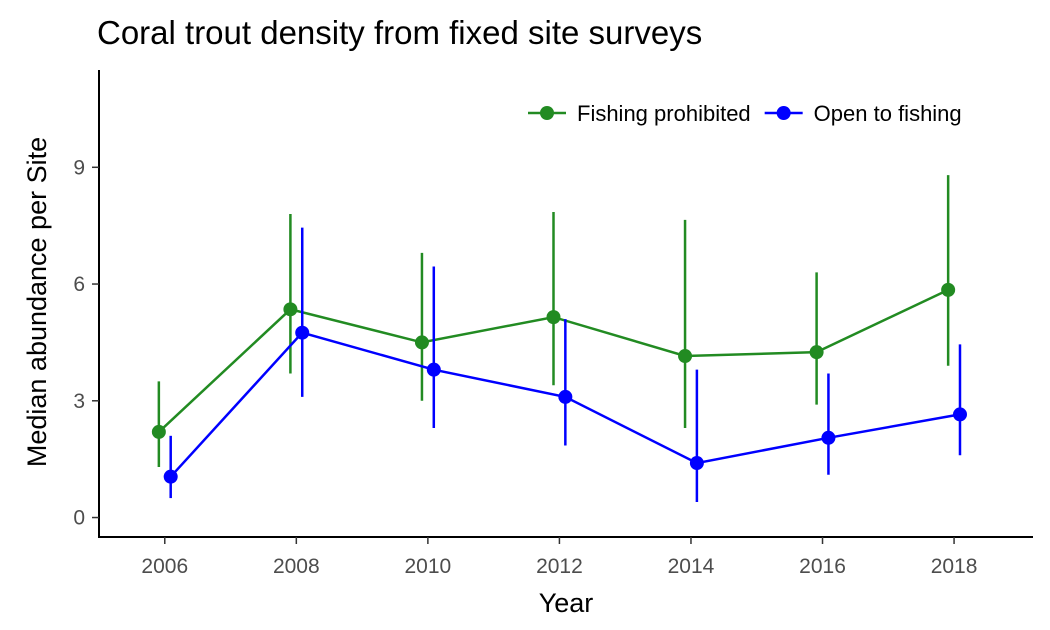  I want to click on legend-label: Fishing prohibited, so click(664, 113).